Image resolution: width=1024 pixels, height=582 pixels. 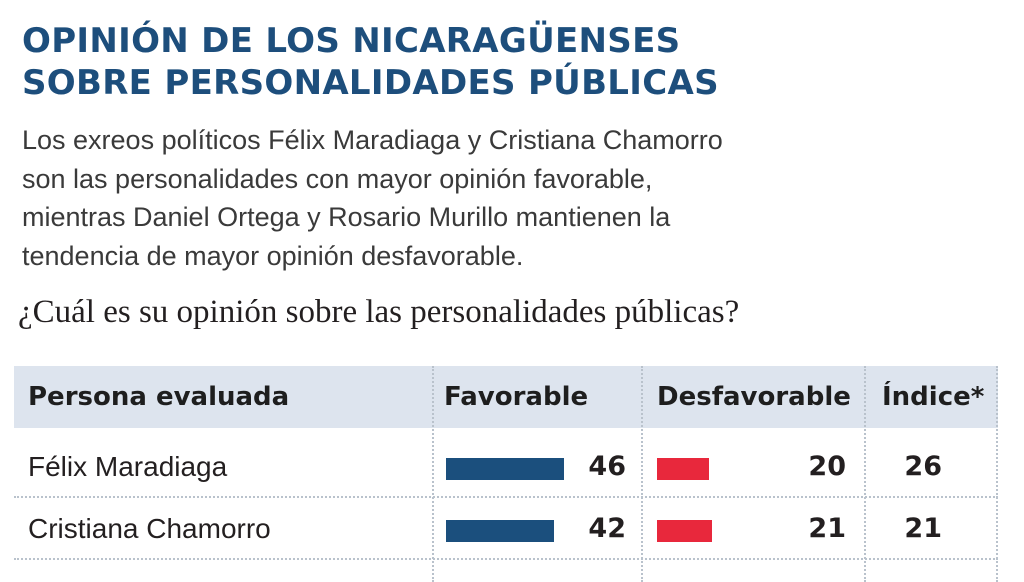 I want to click on header-indice: Índice*, so click(x=933, y=397).